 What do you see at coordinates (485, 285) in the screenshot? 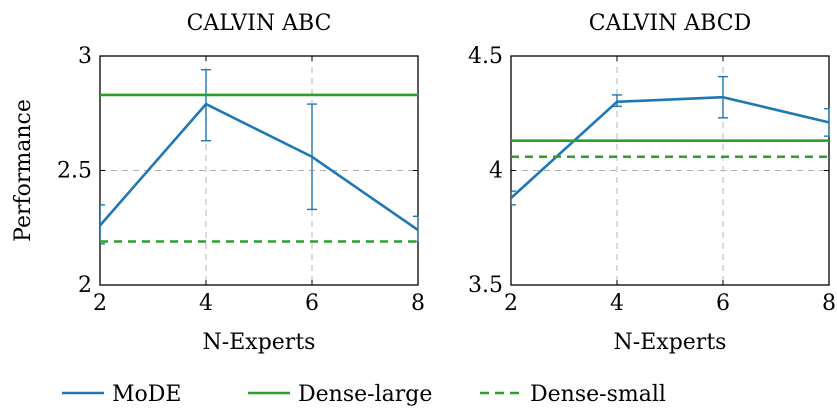
I see `y-tick-label: 3.5` at bounding box center [485, 285].